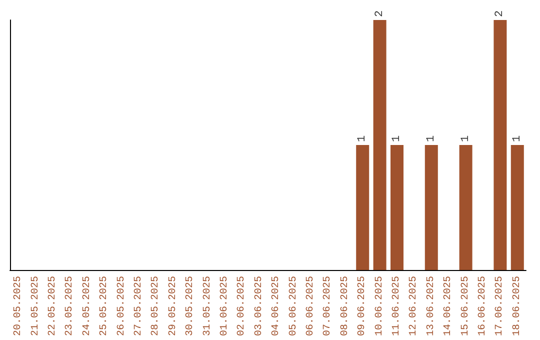 This screenshot has height=340, width=540. I want to click on x-tick-label: 22.05.2025, so click(53, 306).